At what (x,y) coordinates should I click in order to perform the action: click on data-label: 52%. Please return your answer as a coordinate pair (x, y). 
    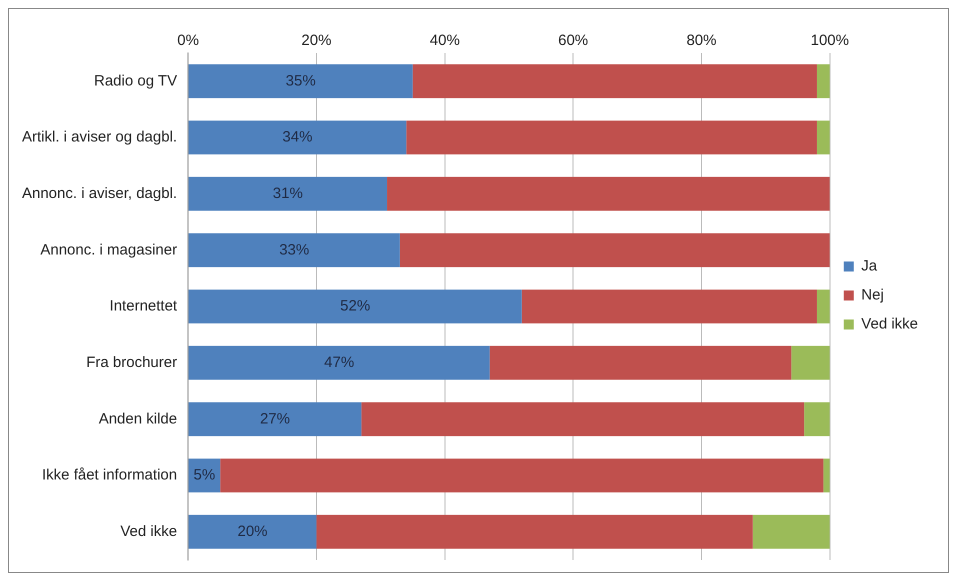
    Looking at the image, I should click on (355, 306).